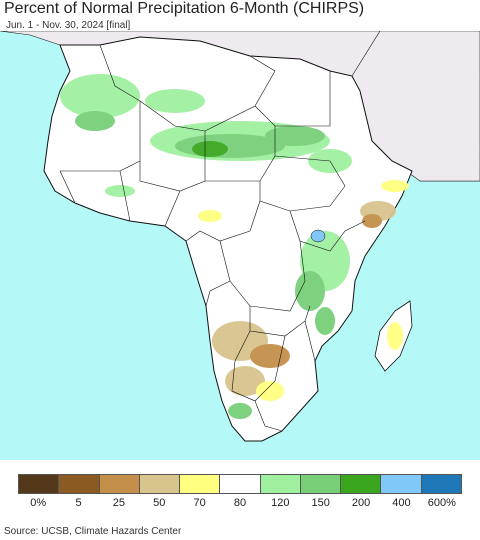 This screenshot has width=480, height=540. I want to click on legend-tick-label: 70, so click(199, 503).